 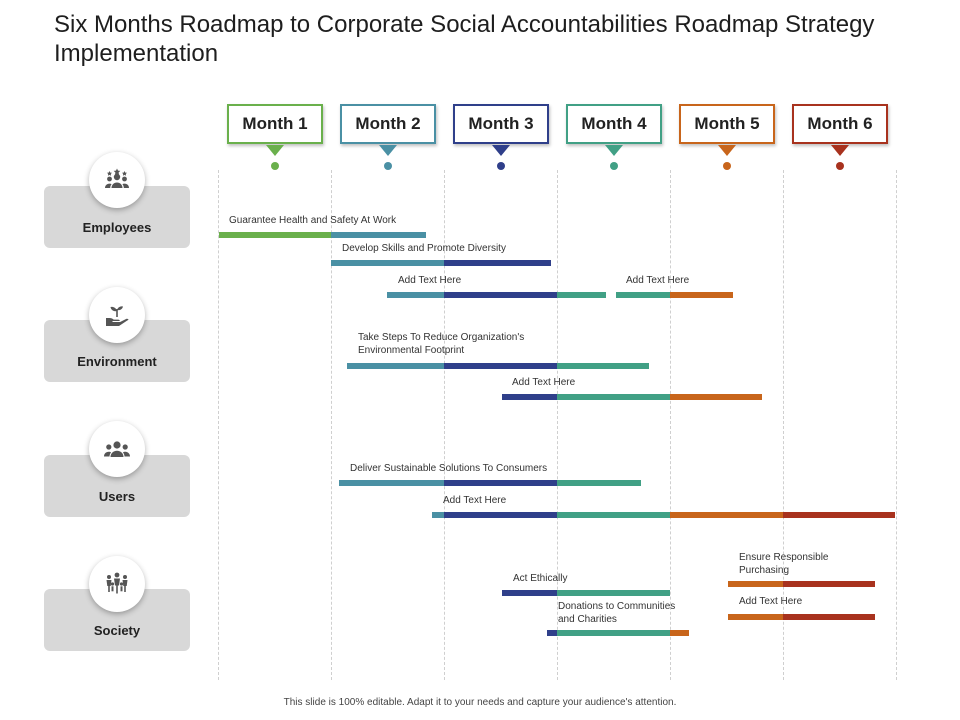 I want to click on month-1-header: Month 1, so click(x=275, y=124).